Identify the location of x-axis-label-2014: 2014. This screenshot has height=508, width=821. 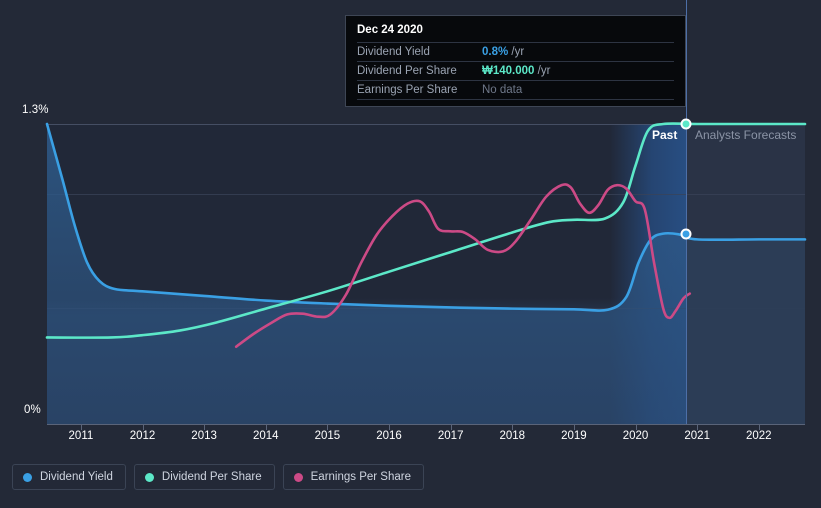
(266, 436).